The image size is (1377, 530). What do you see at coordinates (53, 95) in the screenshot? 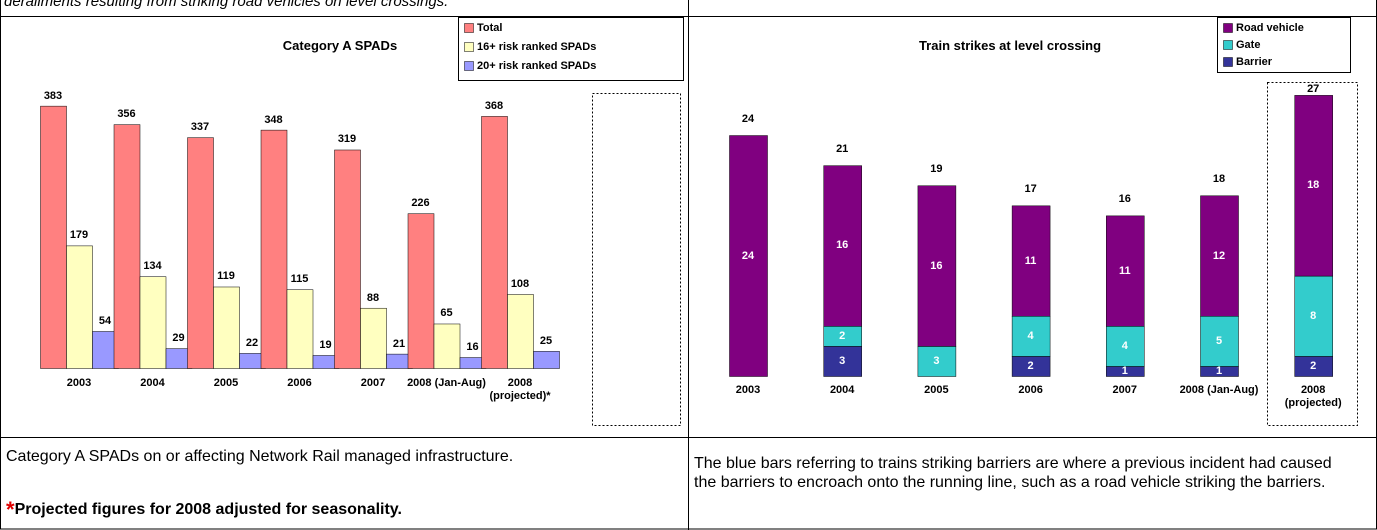
I see `value-label: 383` at bounding box center [53, 95].